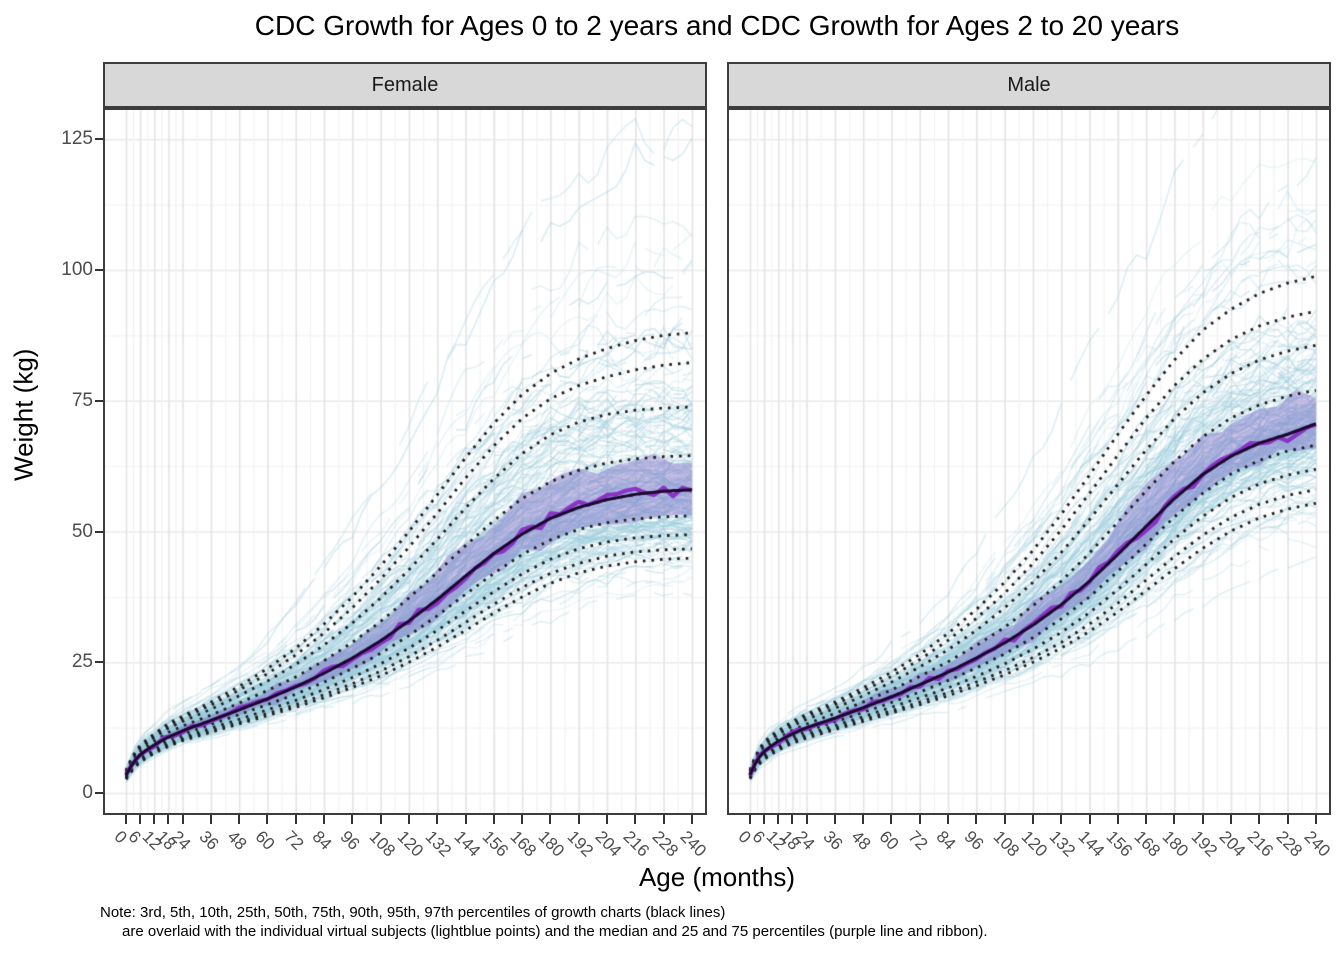  Describe the element at coordinates (946, 840) in the screenshot. I see `x-tick-label: 84` at that location.